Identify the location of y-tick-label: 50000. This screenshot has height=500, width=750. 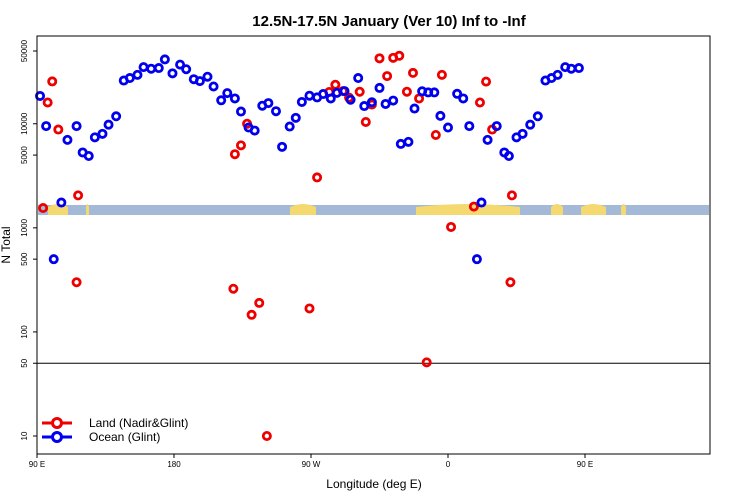
(24, 50).